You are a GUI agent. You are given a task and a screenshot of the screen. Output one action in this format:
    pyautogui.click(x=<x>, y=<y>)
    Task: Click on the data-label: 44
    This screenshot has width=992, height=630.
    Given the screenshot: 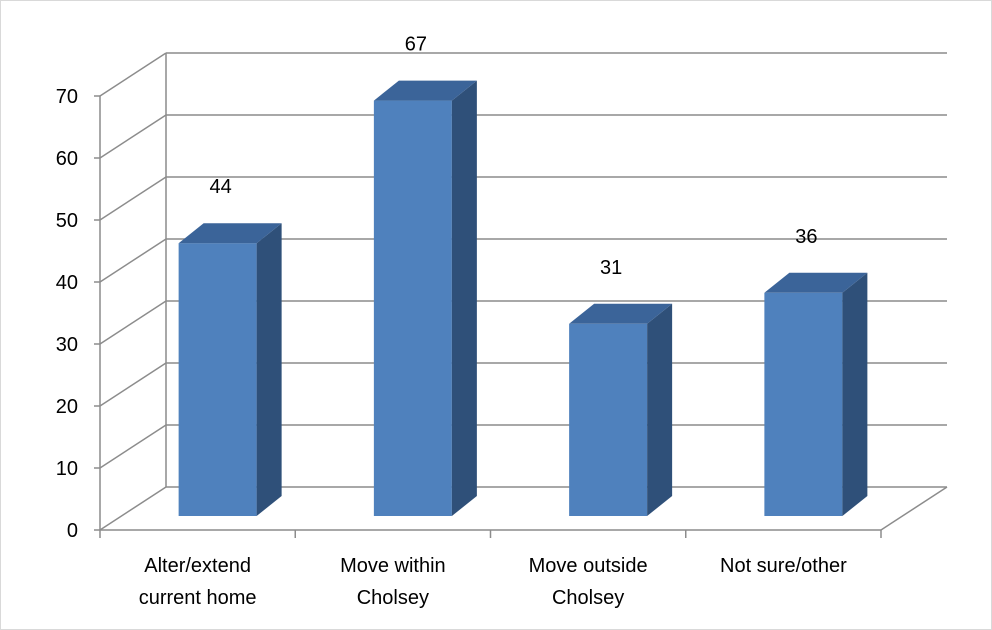 What is the action you would take?
    pyautogui.click(x=221, y=187)
    